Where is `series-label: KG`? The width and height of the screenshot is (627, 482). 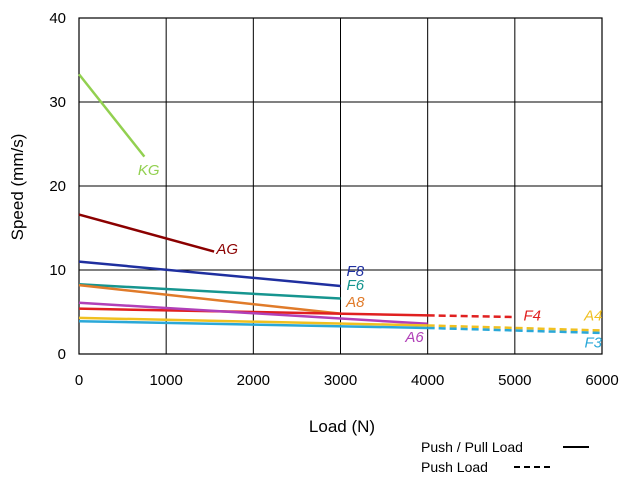
series-label: KG is located at coordinates (149, 170).